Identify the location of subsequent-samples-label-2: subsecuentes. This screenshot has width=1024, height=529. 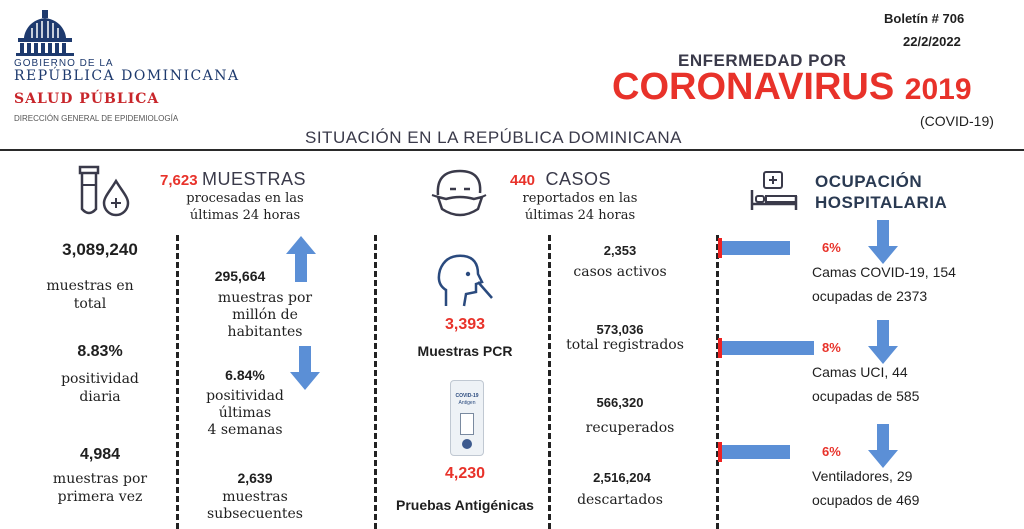
(255, 514).